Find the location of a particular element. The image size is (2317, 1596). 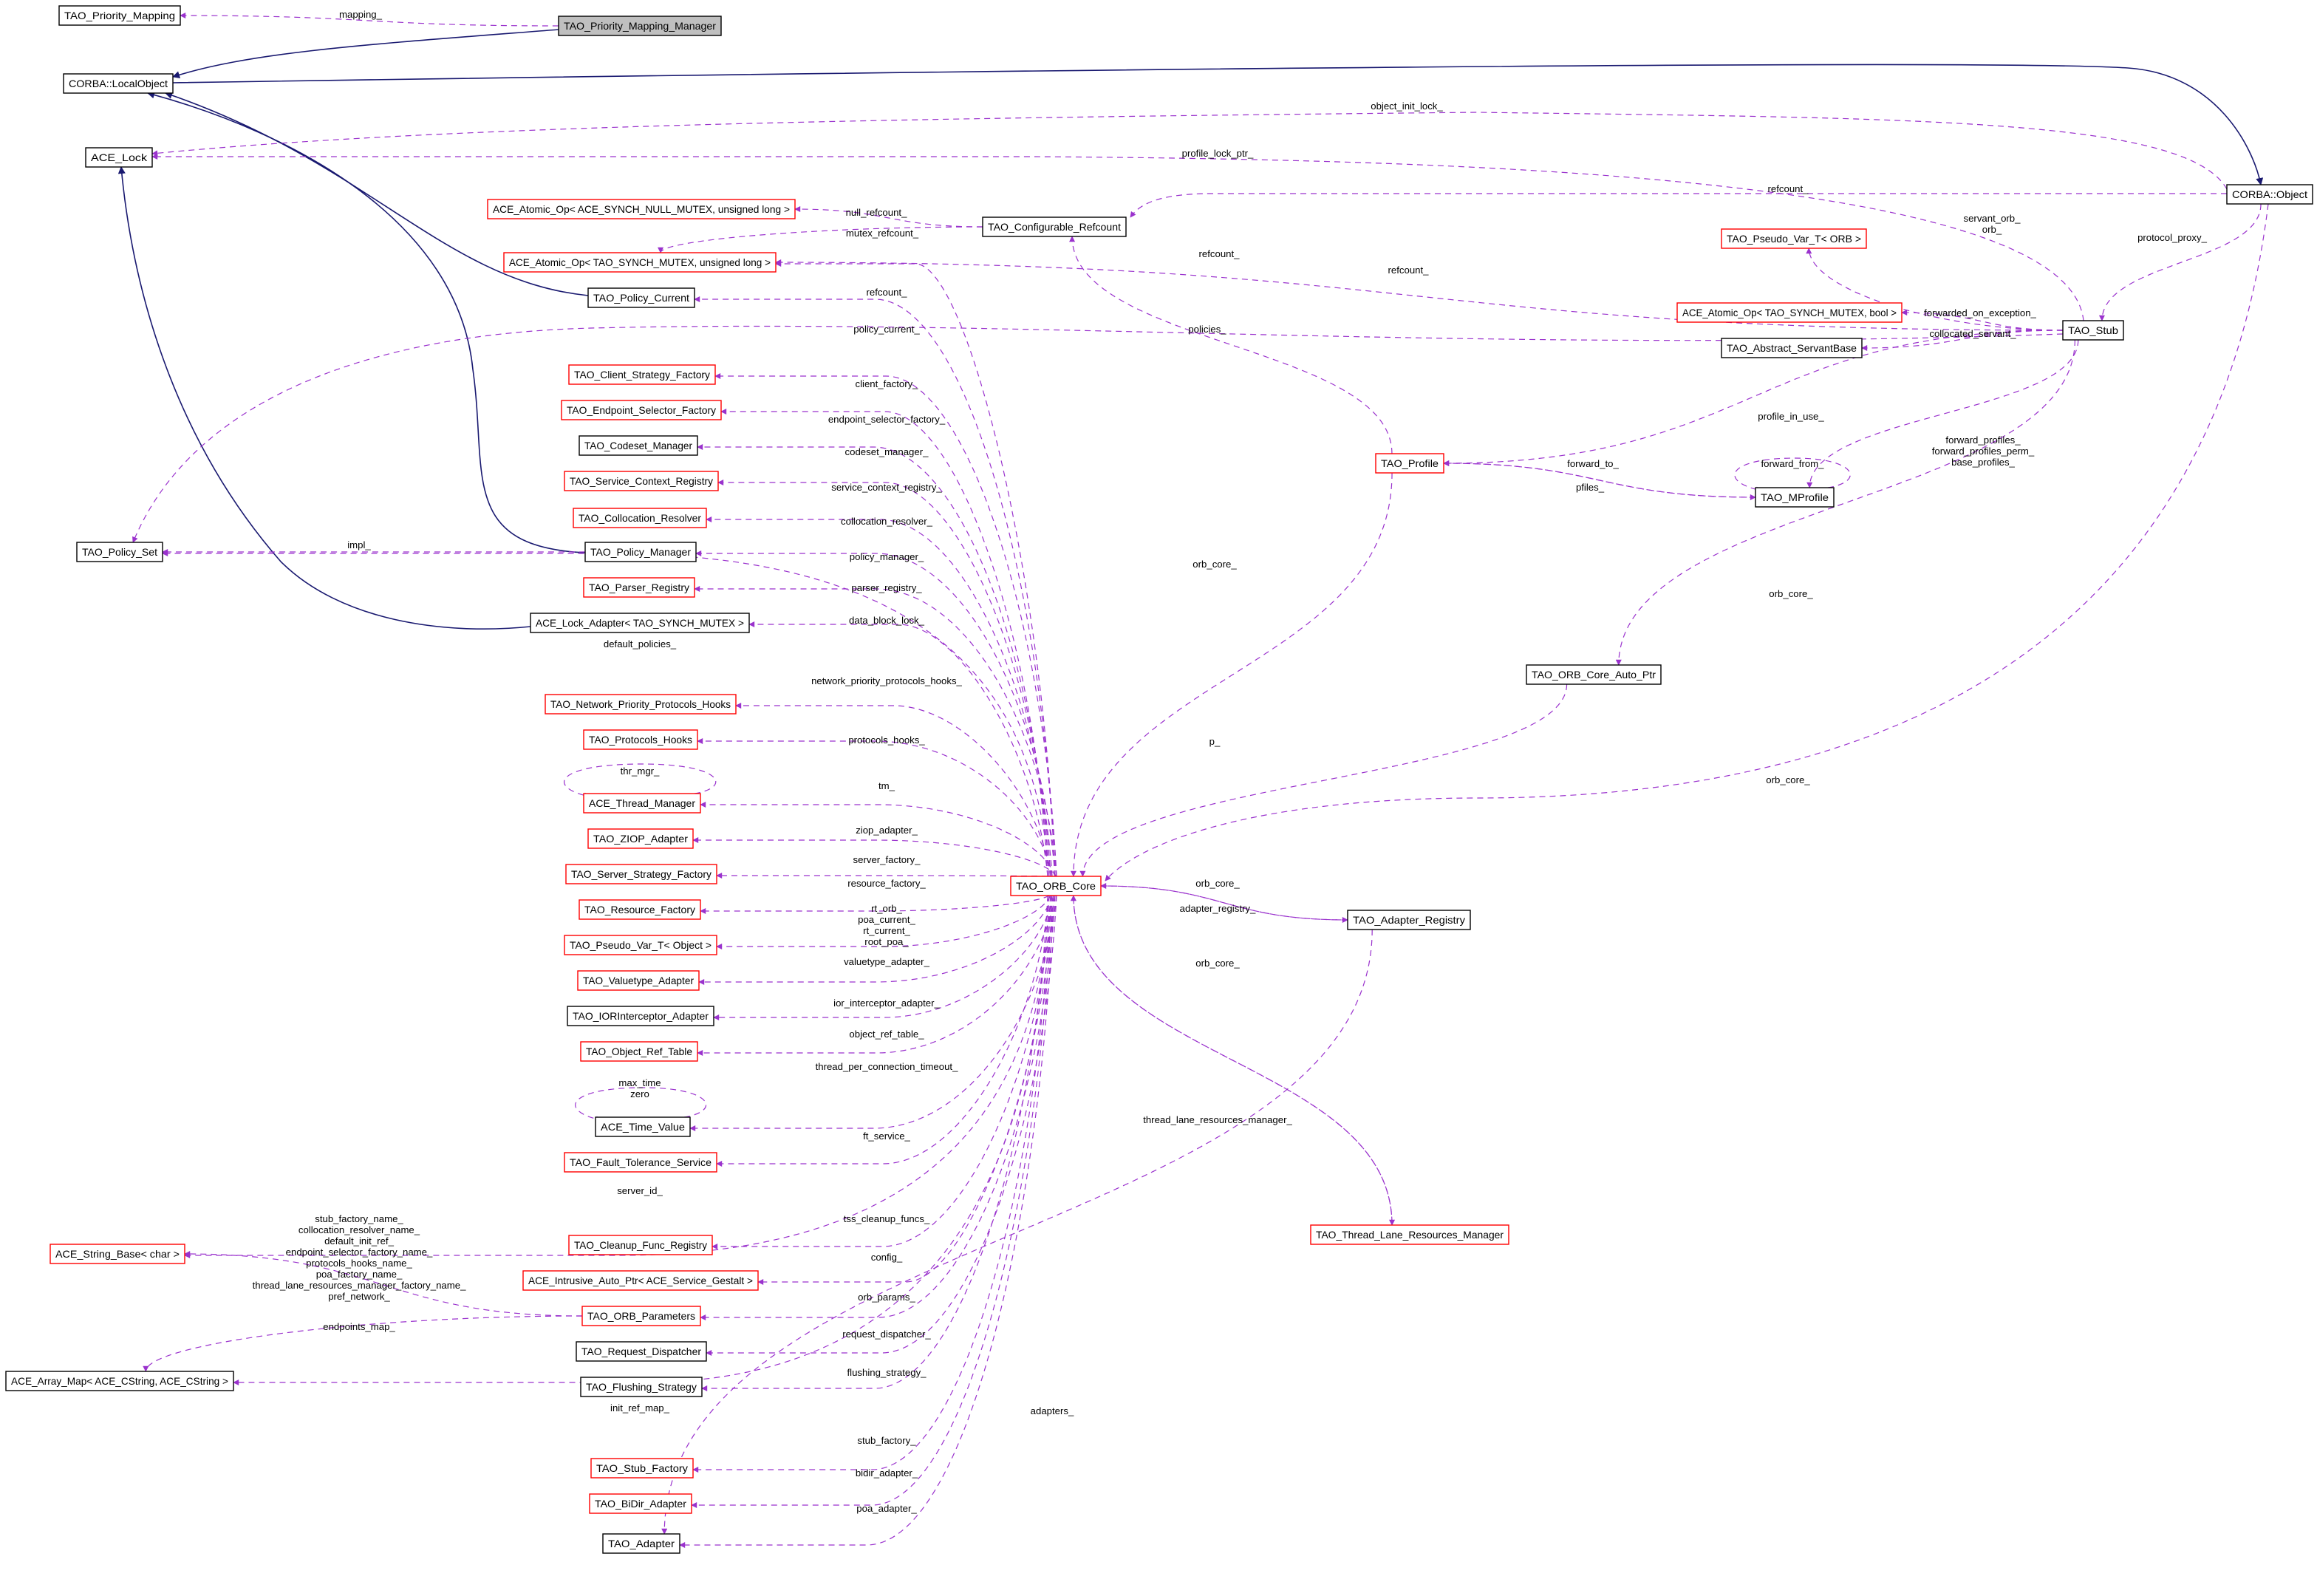

class-node: TAO_Configurable_Refcount is located at coordinates (1054, 226).